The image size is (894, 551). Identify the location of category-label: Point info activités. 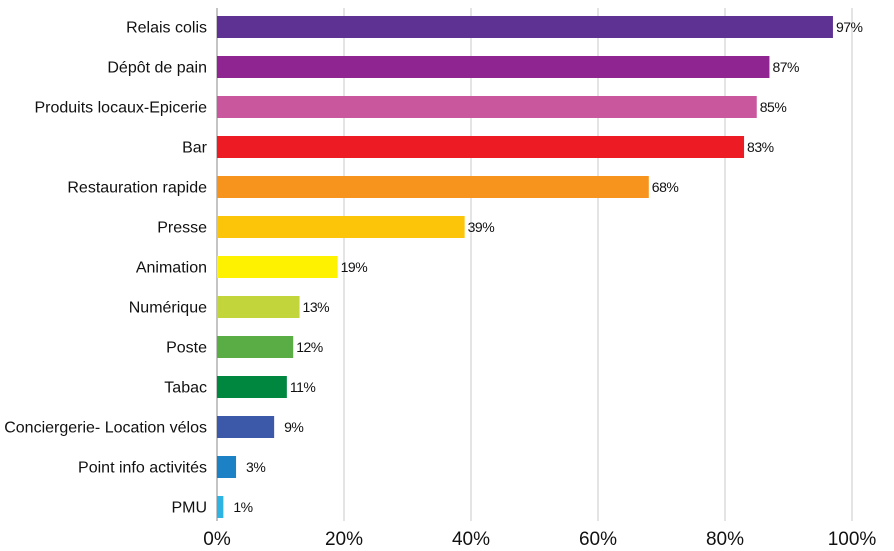
(142, 468).